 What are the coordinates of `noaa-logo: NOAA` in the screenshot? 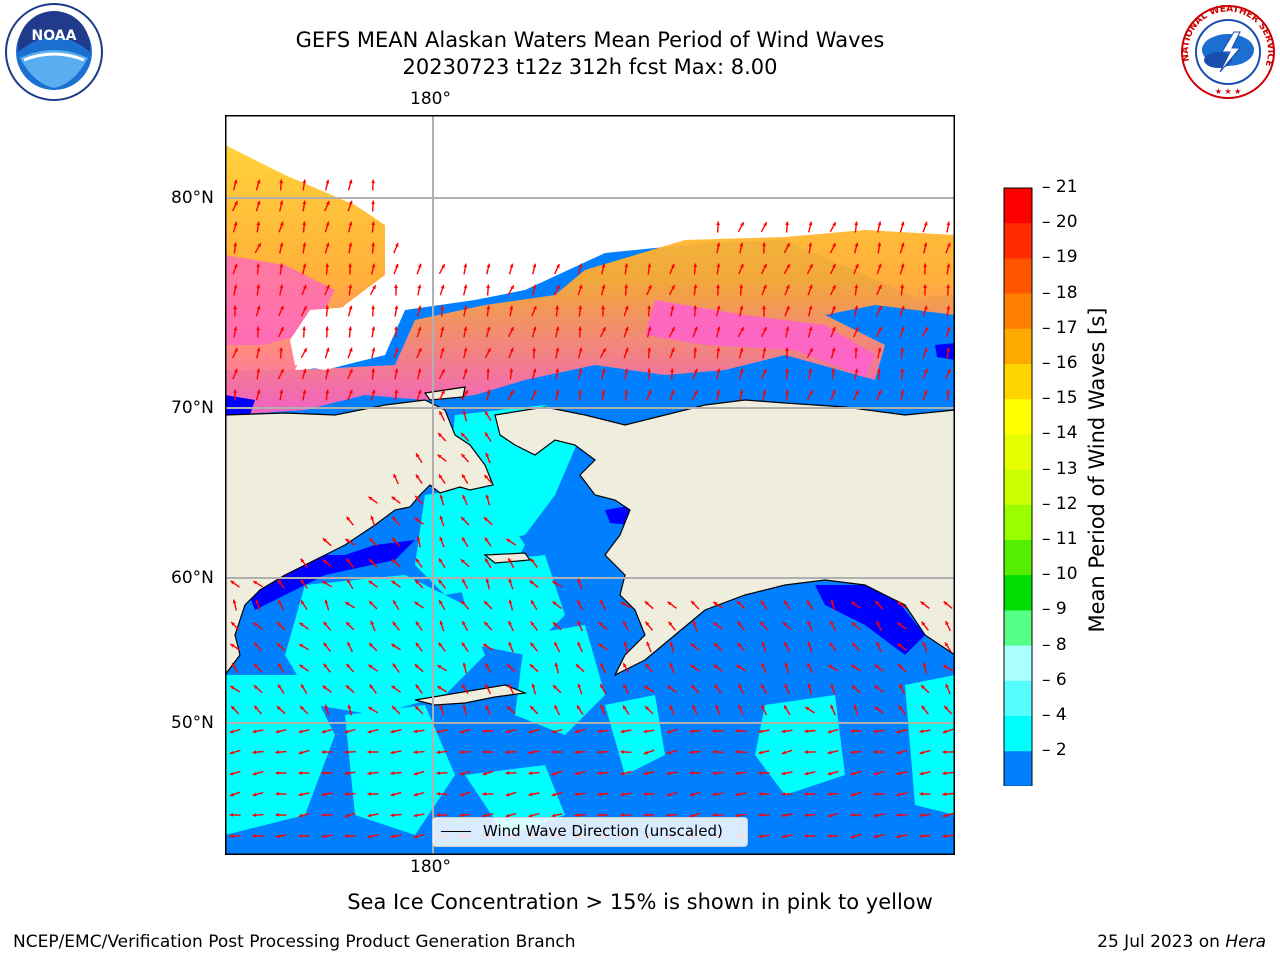 It's located at (54, 52).